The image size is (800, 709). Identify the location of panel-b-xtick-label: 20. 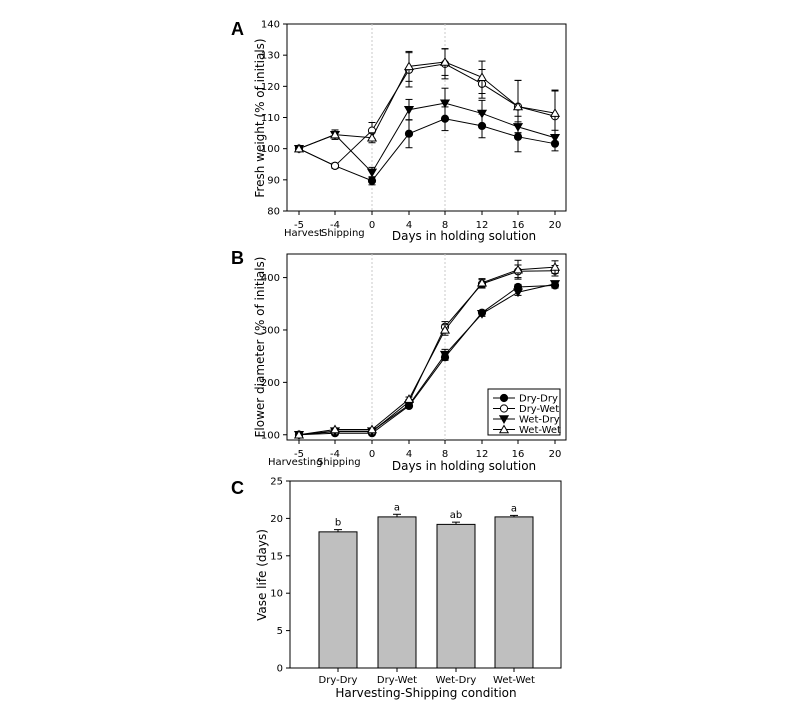
(555, 454).